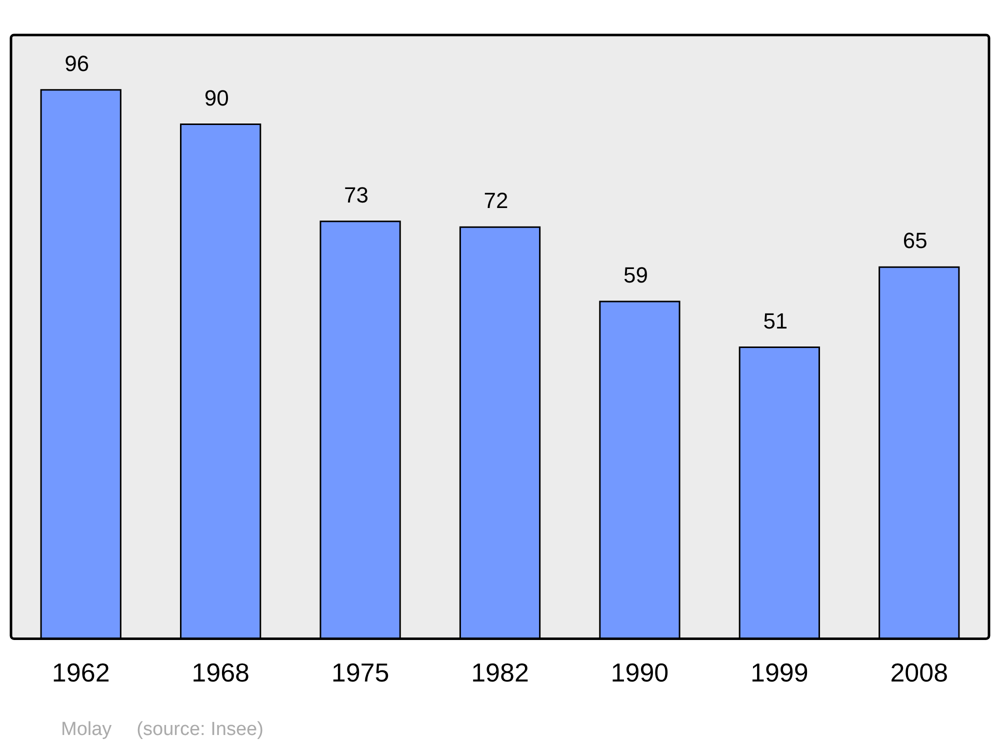 The width and height of the screenshot is (1000, 747). Describe the element at coordinates (216, 97) in the screenshot. I see `data-label: 90` at that location.